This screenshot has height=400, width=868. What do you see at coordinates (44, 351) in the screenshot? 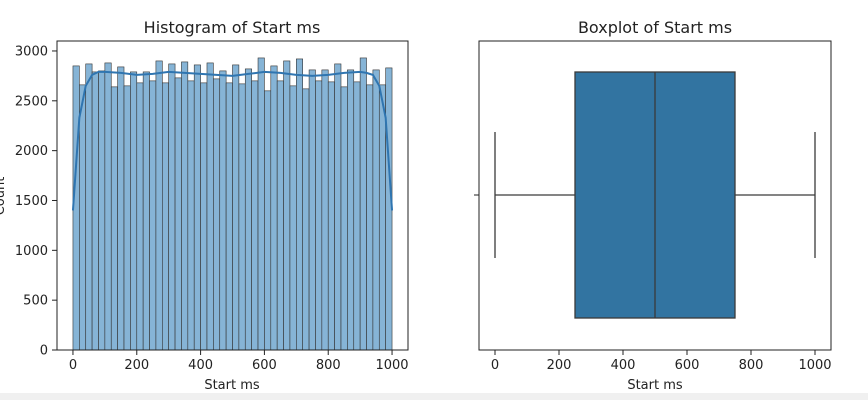
I see `histogram-y-tick-label: 0` at bounding box center [44, 351].